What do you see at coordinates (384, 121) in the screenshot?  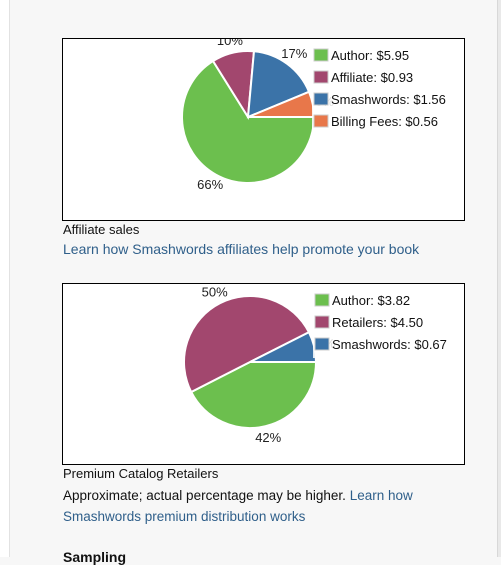 I see `legend-label-billing-fees: Billing Fees: $0.56` at bounding box center [384, 121].